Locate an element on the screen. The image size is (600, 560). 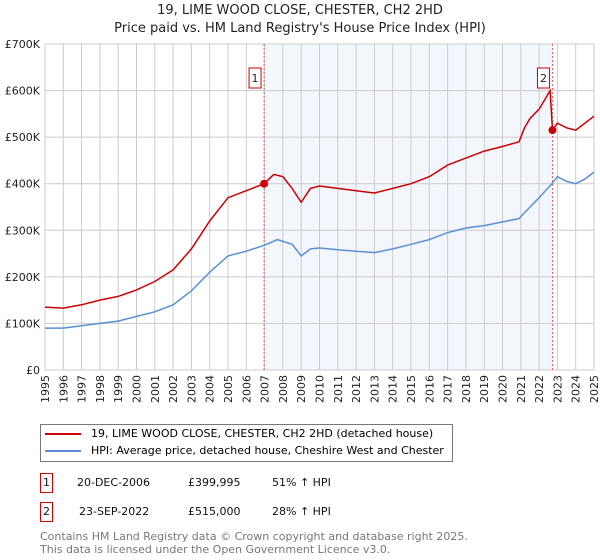
x-tick-label: 2024 is located at coordinates (576, 389).